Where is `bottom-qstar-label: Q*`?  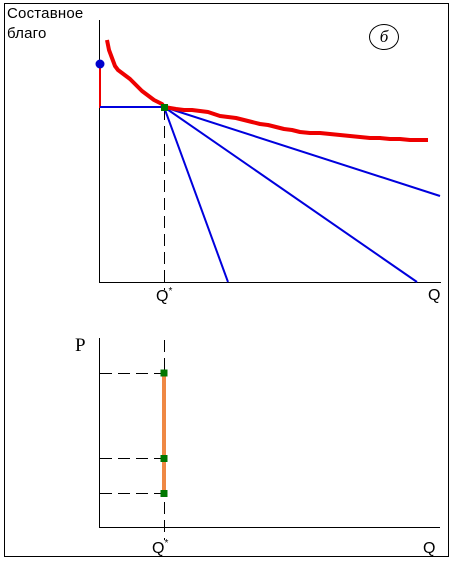 bottom-qstar-label: Q* is located at coordinates (160, 548).